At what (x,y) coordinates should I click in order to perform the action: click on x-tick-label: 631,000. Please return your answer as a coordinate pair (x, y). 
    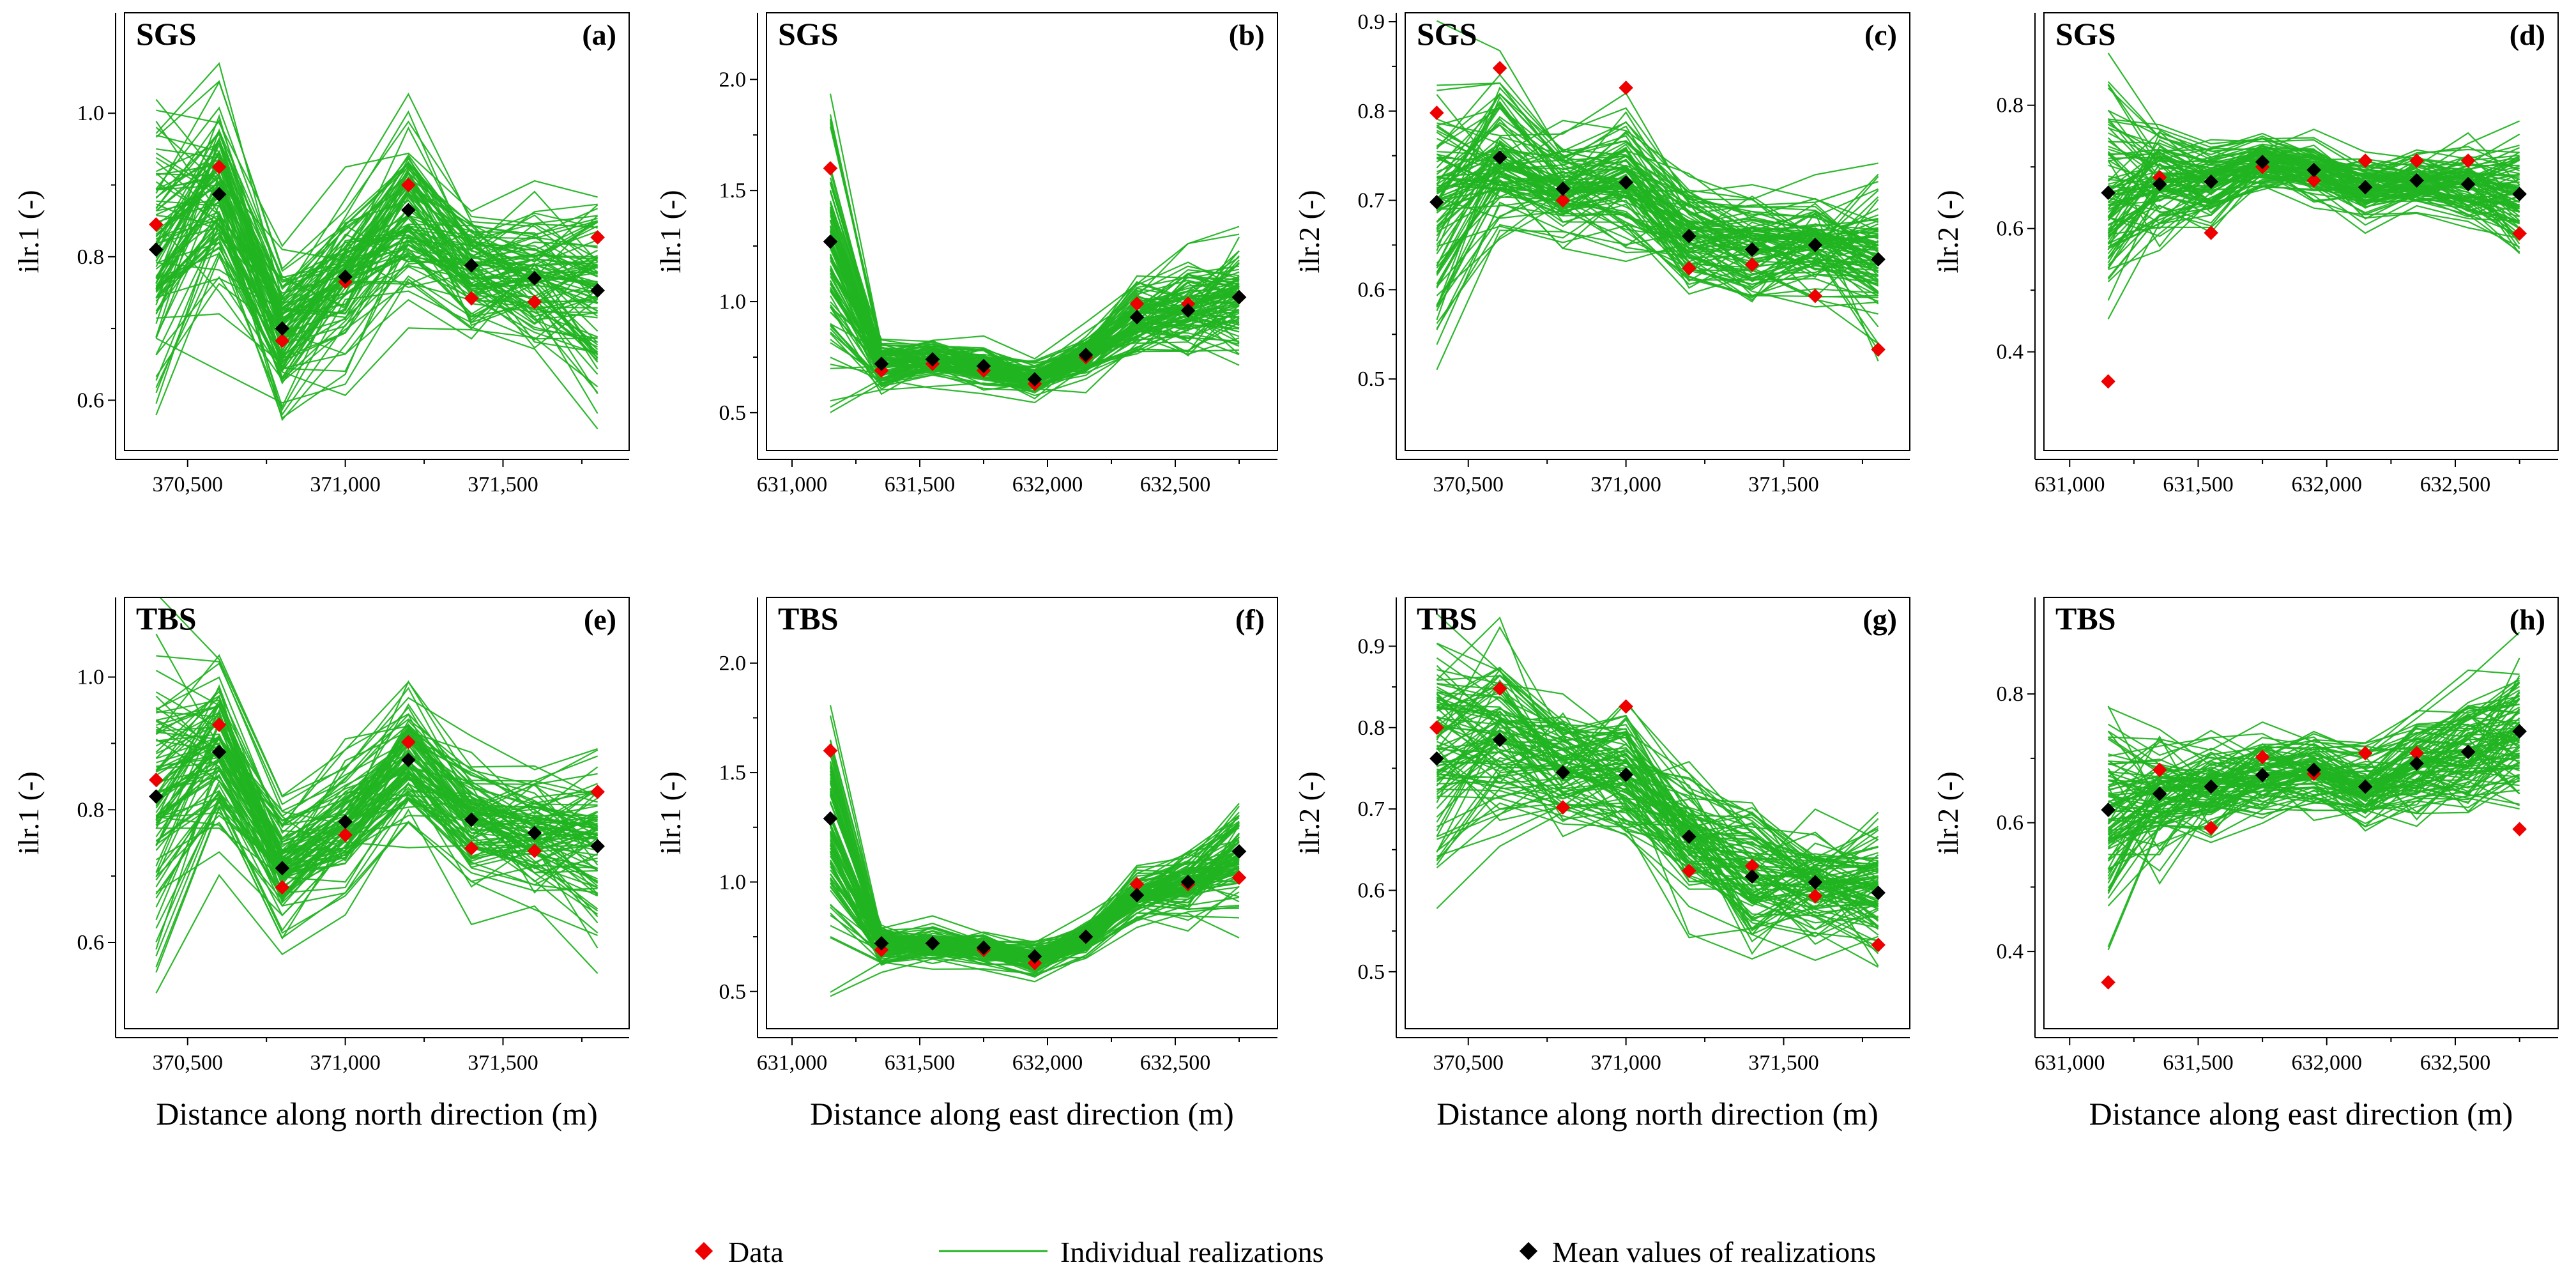
    Looking at the image, I should click on (792, 484).